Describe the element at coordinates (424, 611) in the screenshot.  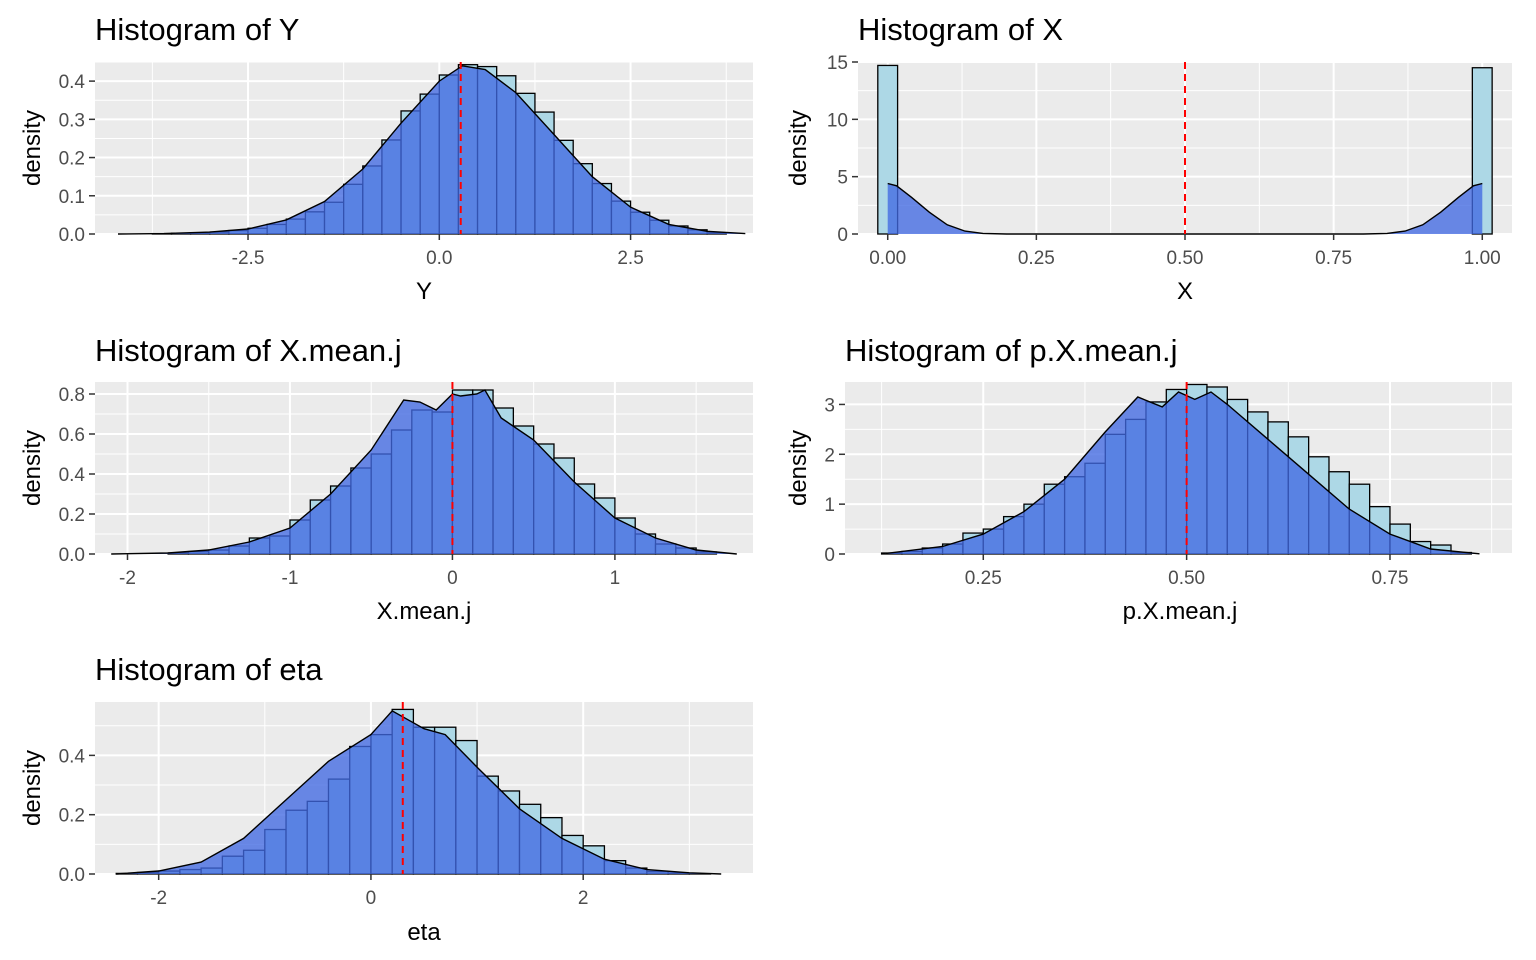
I see `x-axis-title: X.mean.j` at that location.